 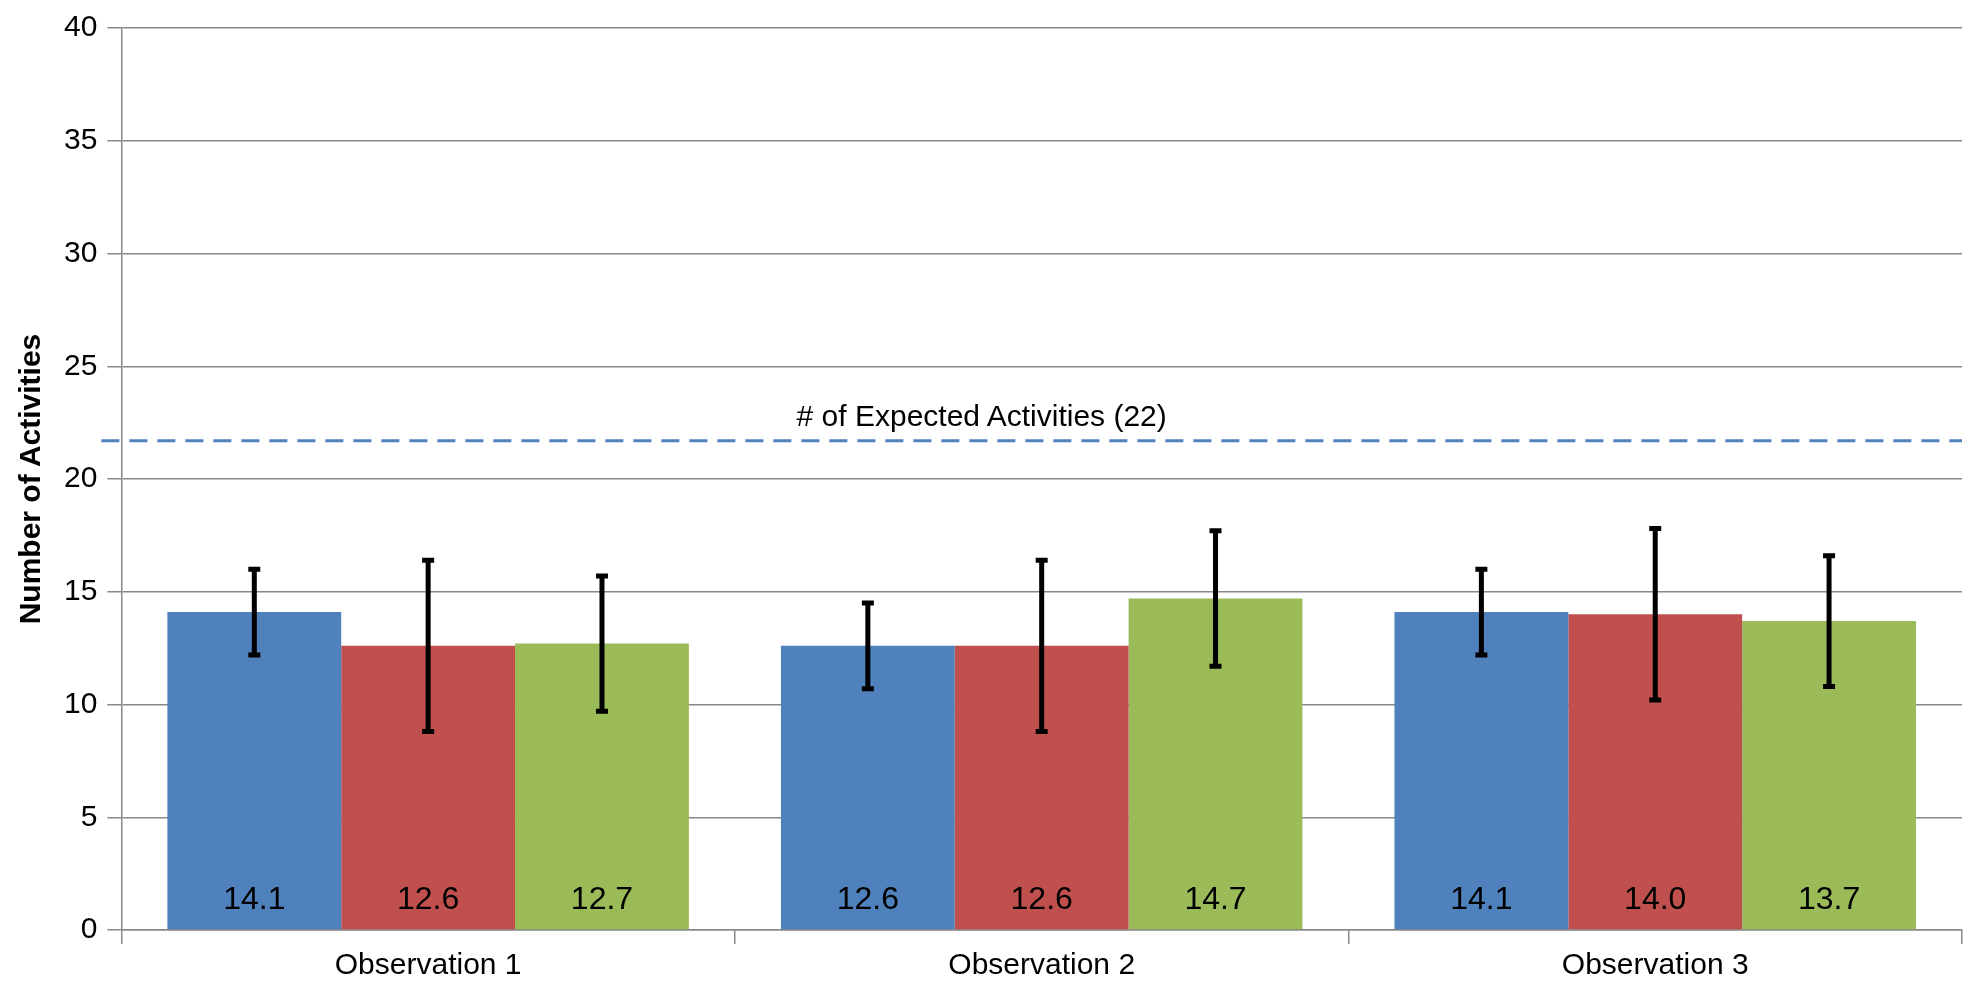 I want to click on data-label: 12.7, so click(x=602, y=897).